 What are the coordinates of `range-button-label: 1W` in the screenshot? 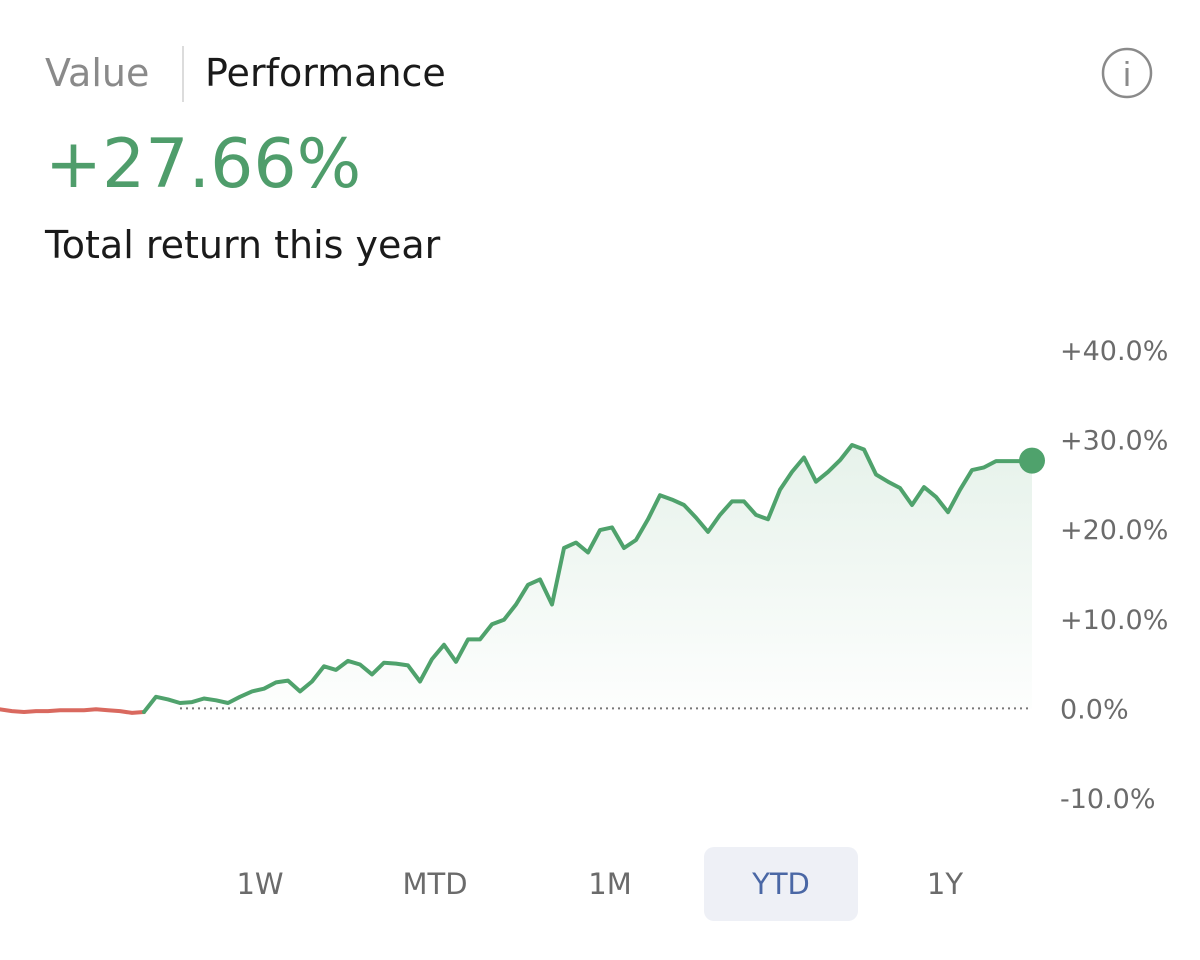 It's located at (259, 884).